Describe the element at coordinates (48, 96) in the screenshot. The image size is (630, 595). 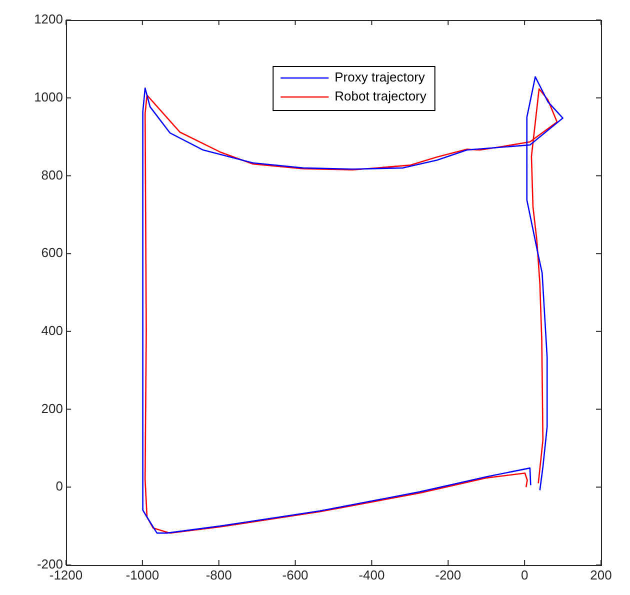
I see `y-tick-label: 1000` at that location.